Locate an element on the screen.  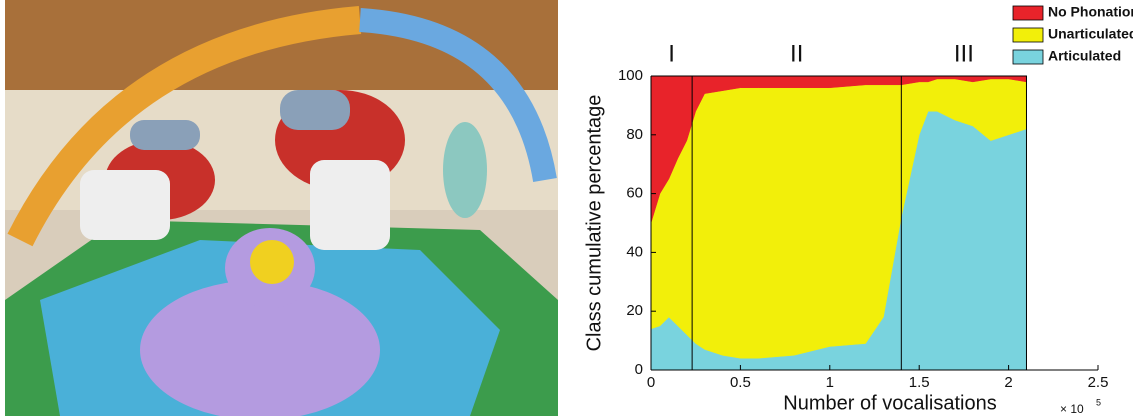
x-multiplier-exponent: 5 is located at coordinates (1098, 402).